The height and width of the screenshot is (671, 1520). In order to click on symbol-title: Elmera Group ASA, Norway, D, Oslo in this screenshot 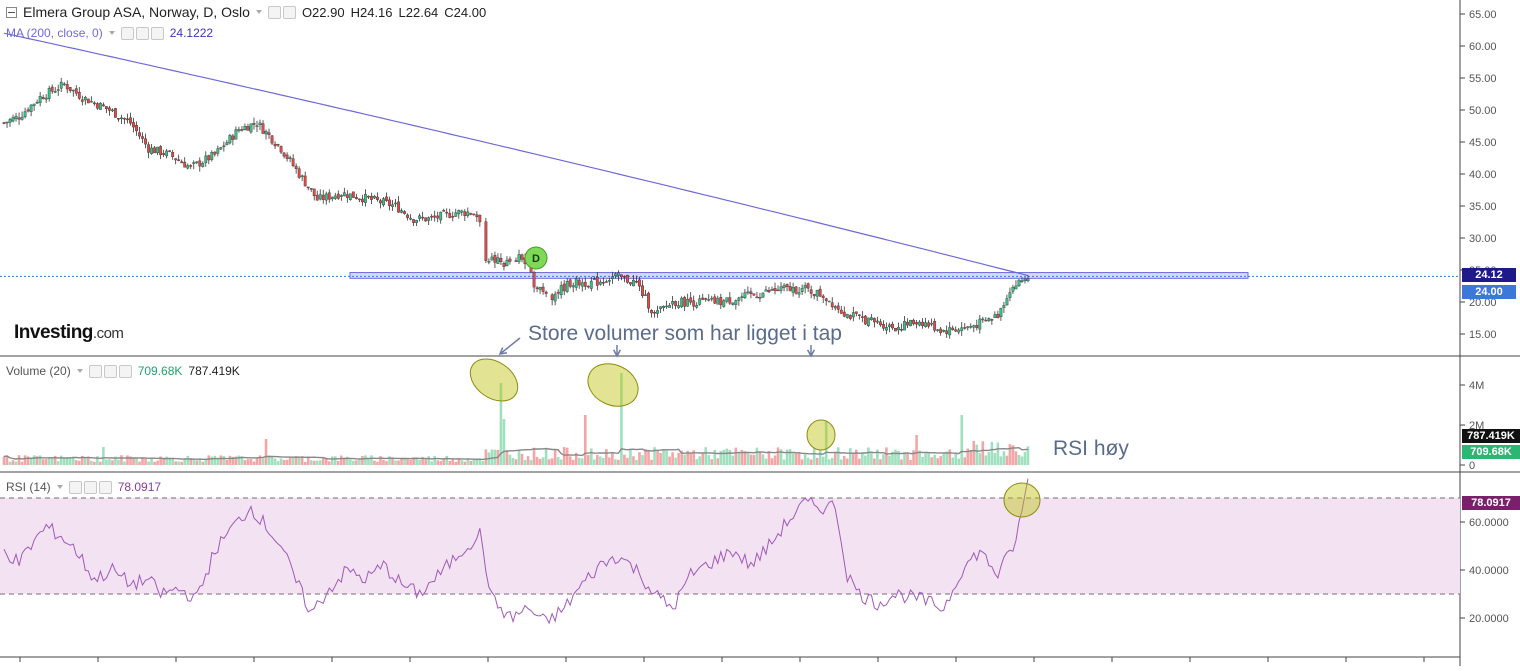, I will do `click(136, 12)`.